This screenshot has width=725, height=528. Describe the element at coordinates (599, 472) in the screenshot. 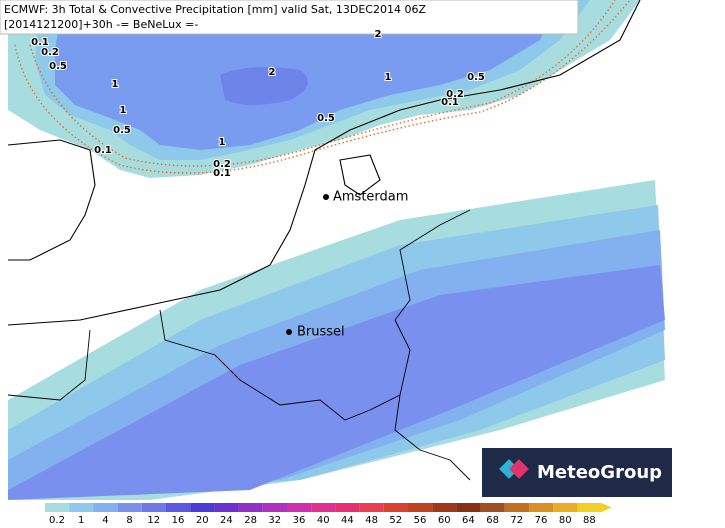

I see `logo-text: MeteoGroup` at that location.